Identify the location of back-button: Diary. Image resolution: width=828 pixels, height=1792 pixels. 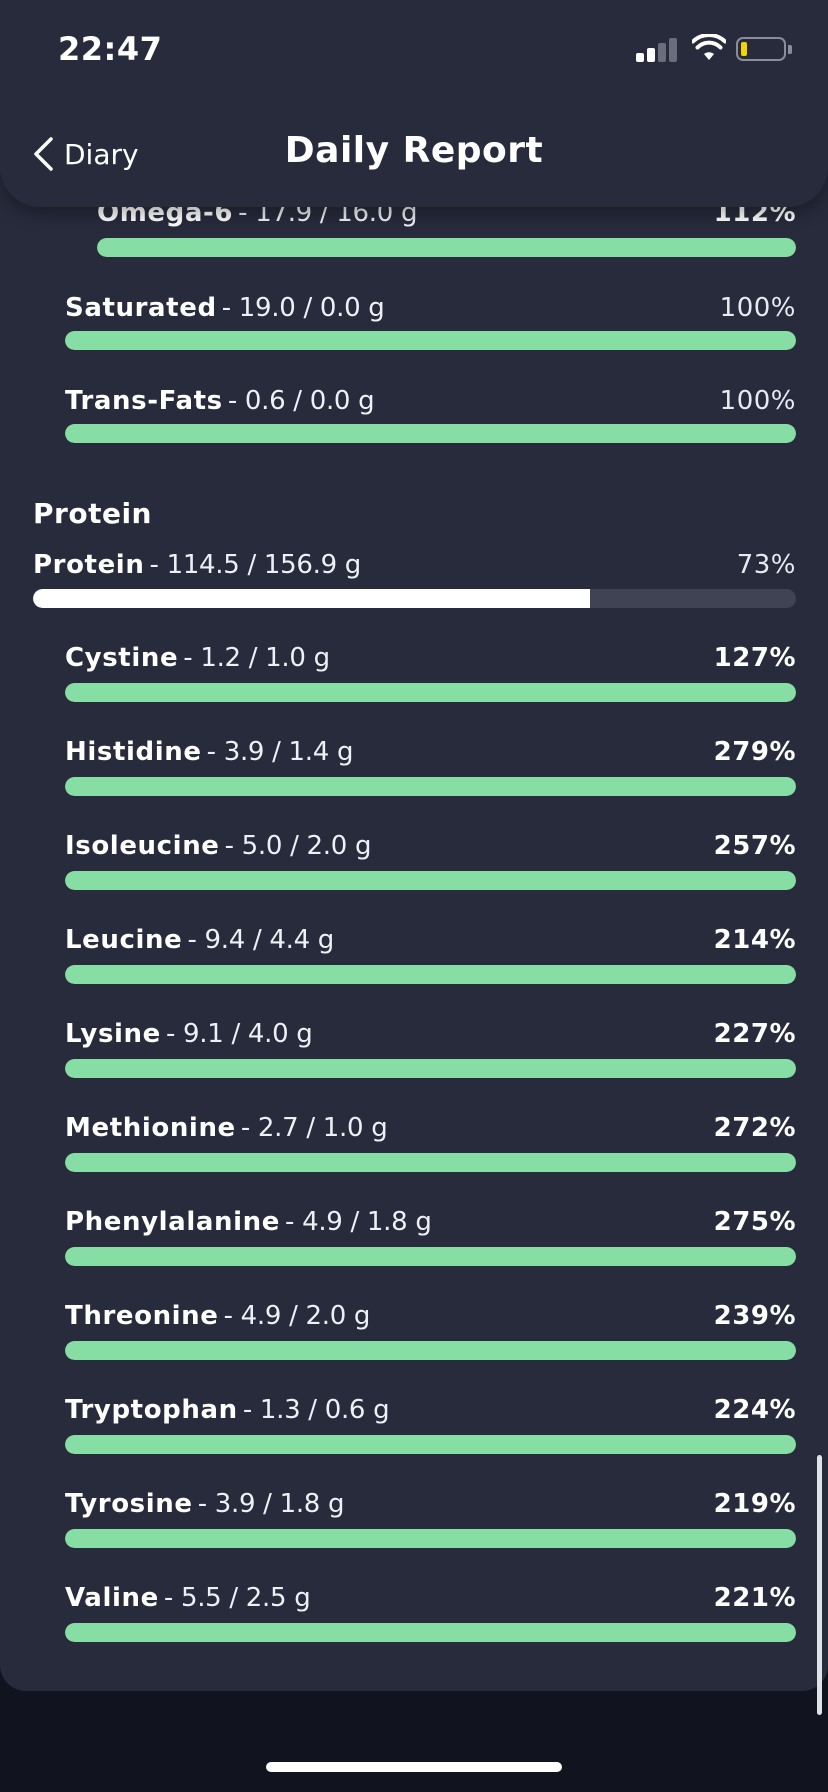
(85, 154).